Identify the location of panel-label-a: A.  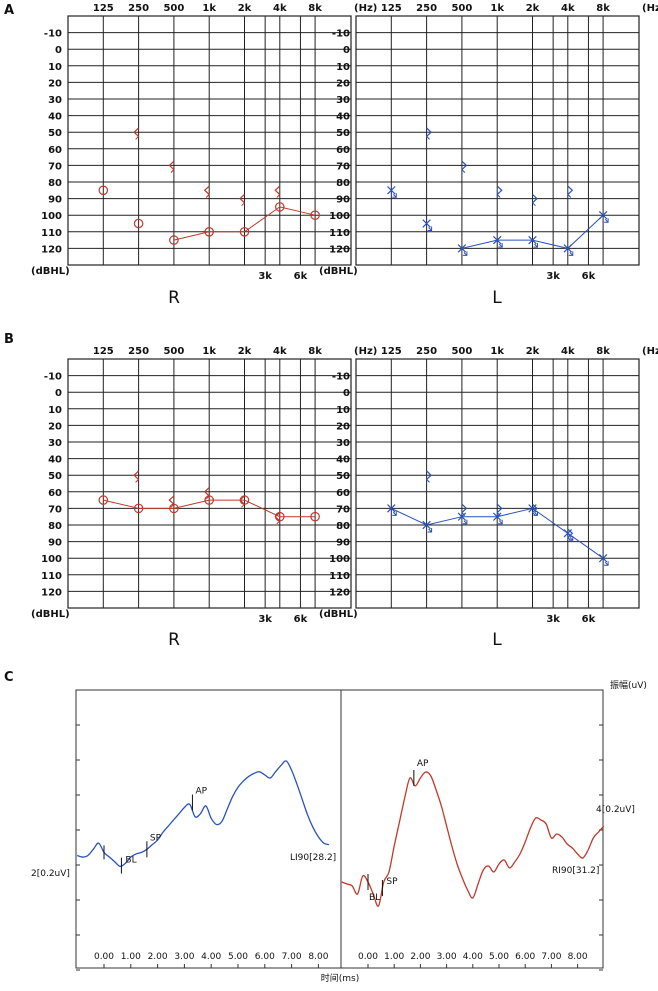
(9, 10).